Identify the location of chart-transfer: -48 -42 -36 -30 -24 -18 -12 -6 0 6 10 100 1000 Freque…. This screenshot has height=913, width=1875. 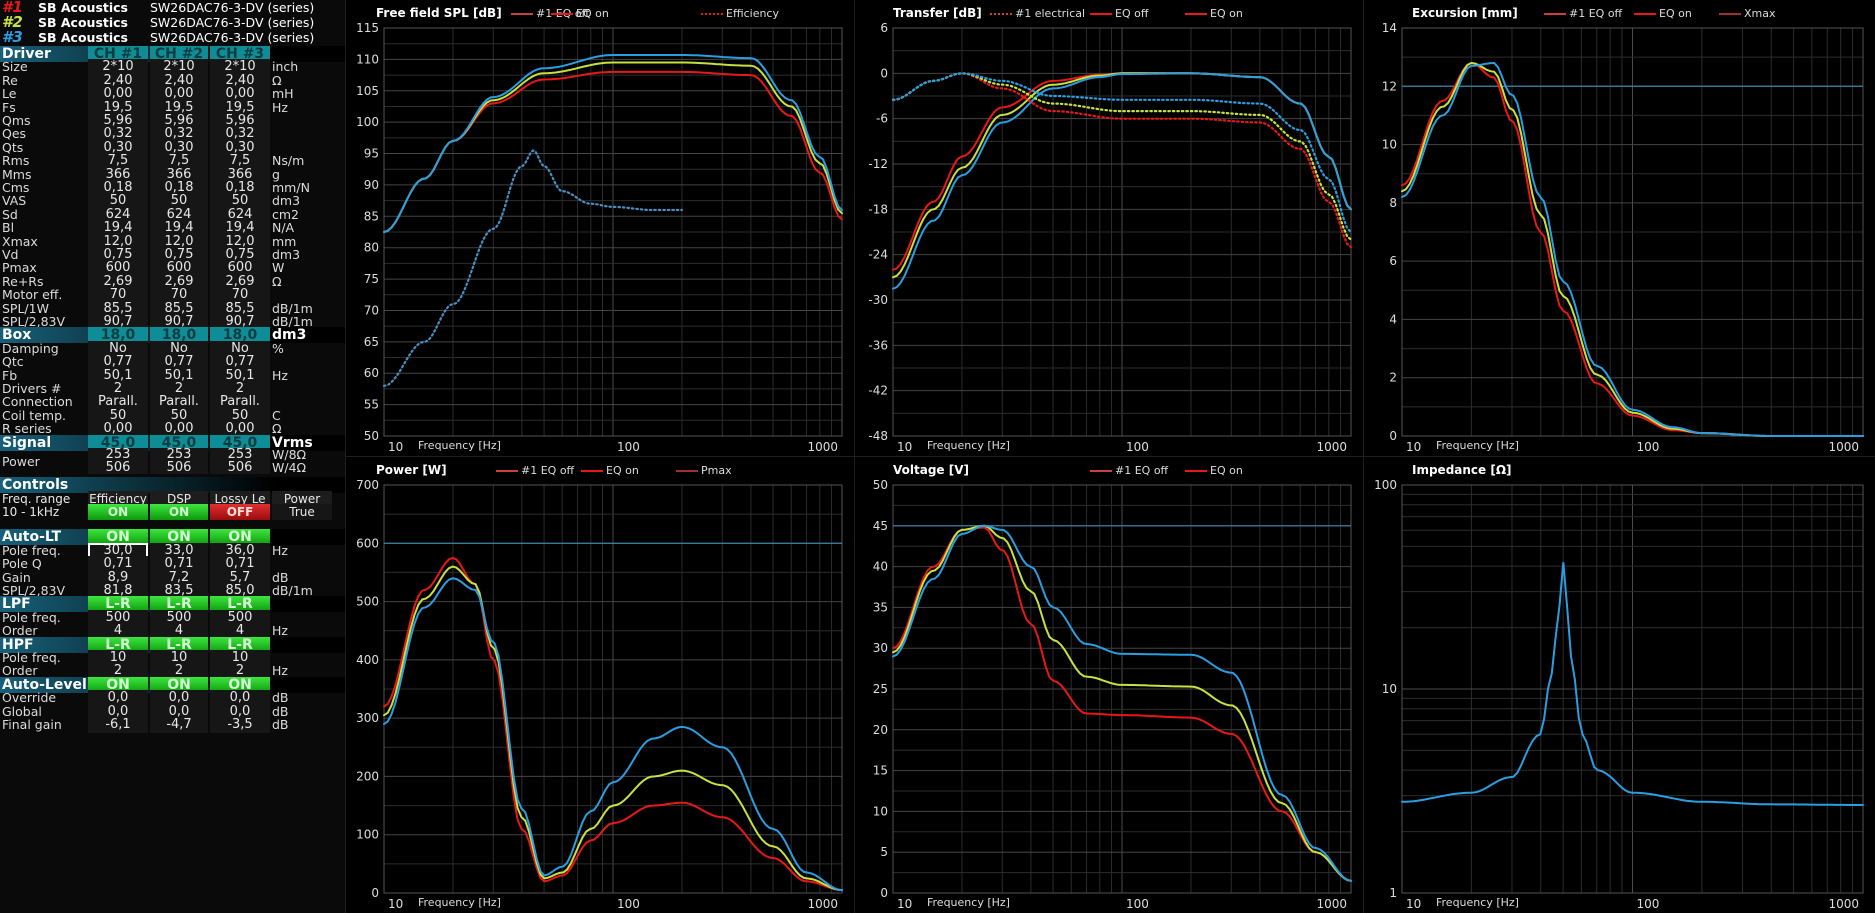
(1109, 228).